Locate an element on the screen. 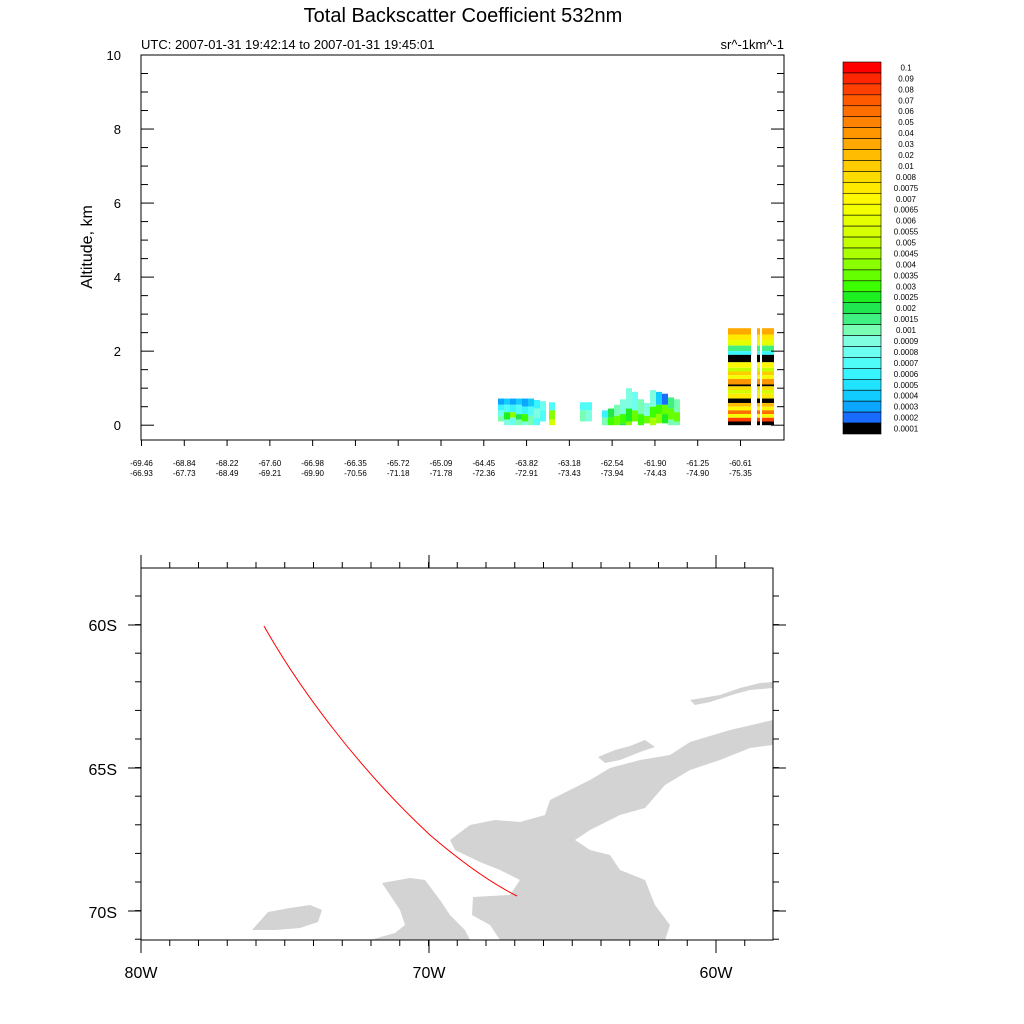  colorbar-label: 0.08 is located at coordinates (906, 89).